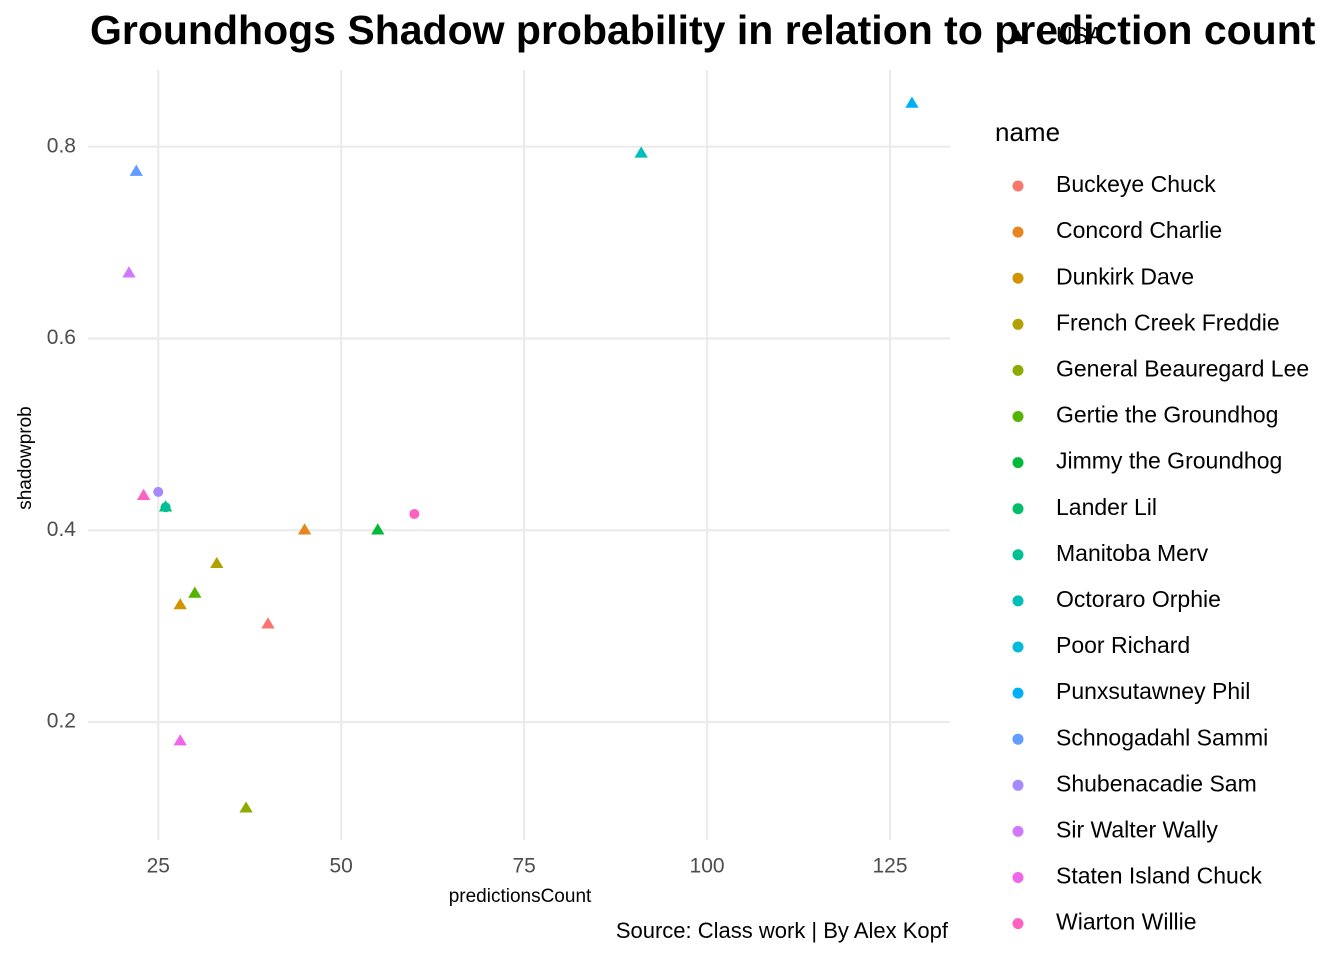 Image resolution: width=1344 pixels, height=960 pixels. What do you see at coordinates (1125, 276) in the screenshot?
I see `legend-label: Dunkirk Dave` at bounding box center [1125, 276].